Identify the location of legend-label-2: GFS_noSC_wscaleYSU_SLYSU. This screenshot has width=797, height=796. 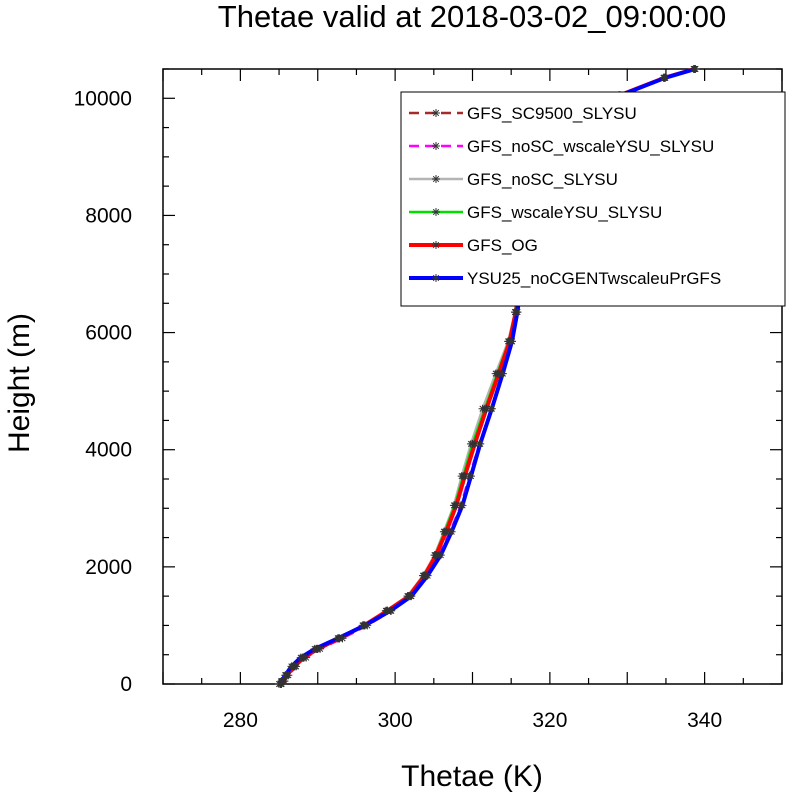
(590, 146).